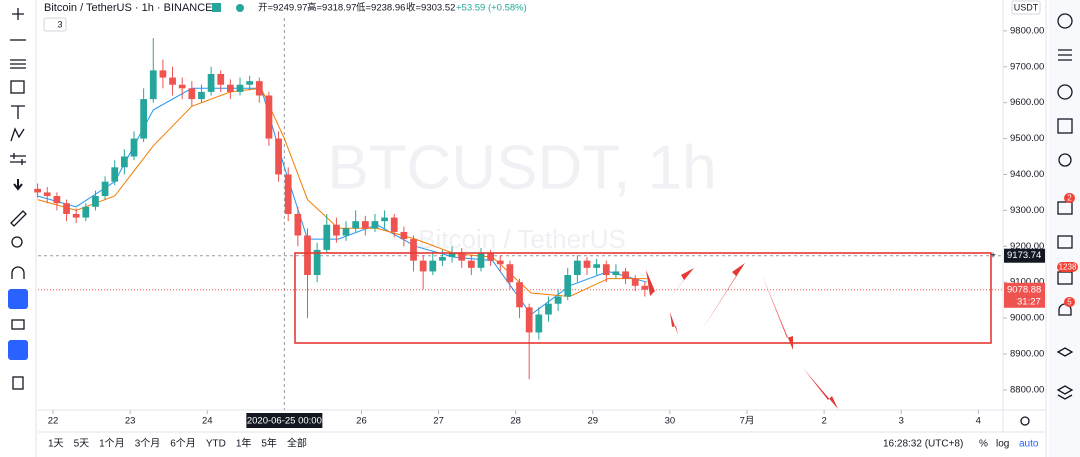 This screenshot has width=1080, height=457. I want to click on y-tick-label: 9700.00, so click(1027, 66).